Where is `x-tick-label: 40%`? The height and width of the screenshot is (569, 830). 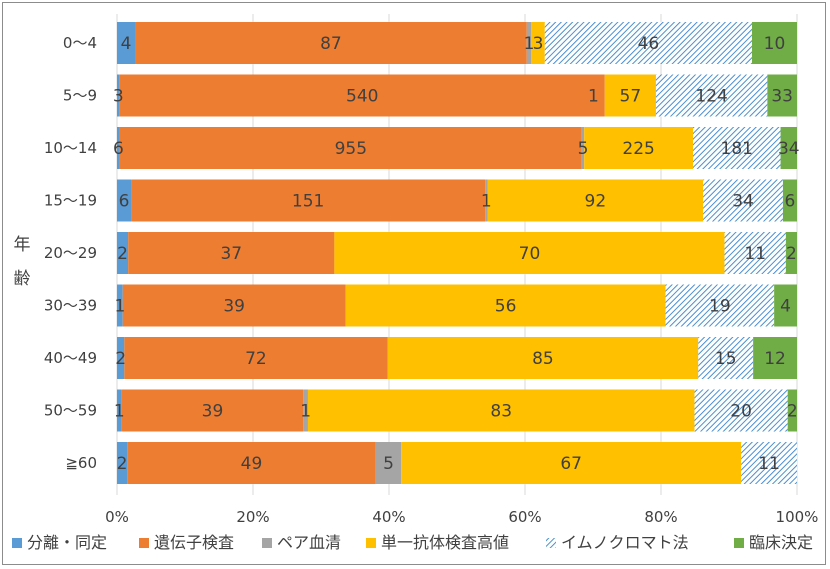 x-tick-label: 40% is located at coordinates (388, 517).